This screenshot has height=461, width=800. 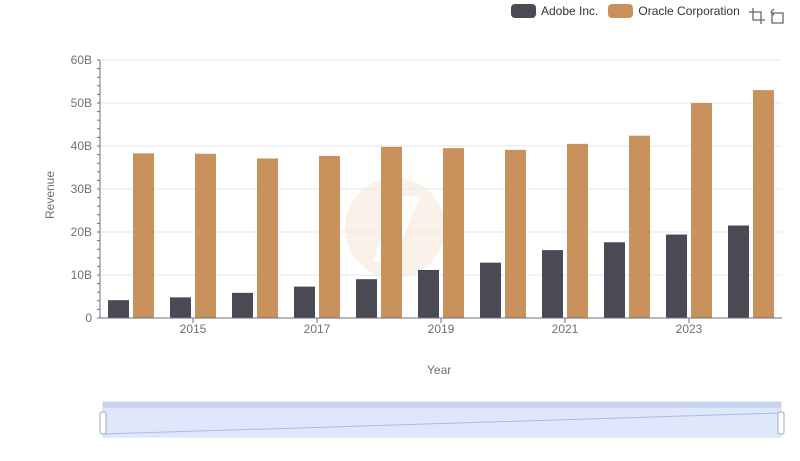 I want to click on legend-item-adobe: Adobe Inc., so click(x=554, y=11).